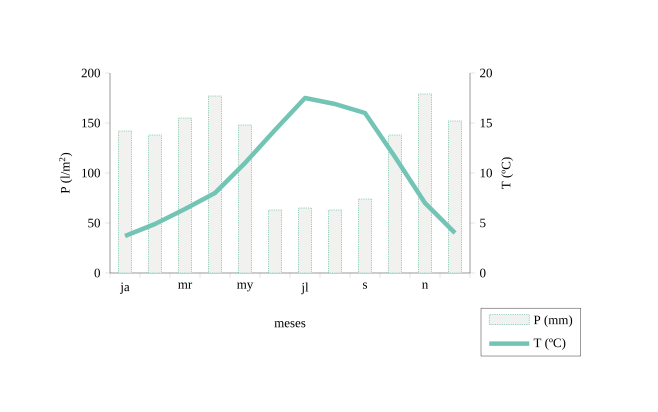 The image size is (658, 412). Describe the element at coordinates (507, 173) in the screenshot. I see `y2-axis-title: T (ºC)` at that location.